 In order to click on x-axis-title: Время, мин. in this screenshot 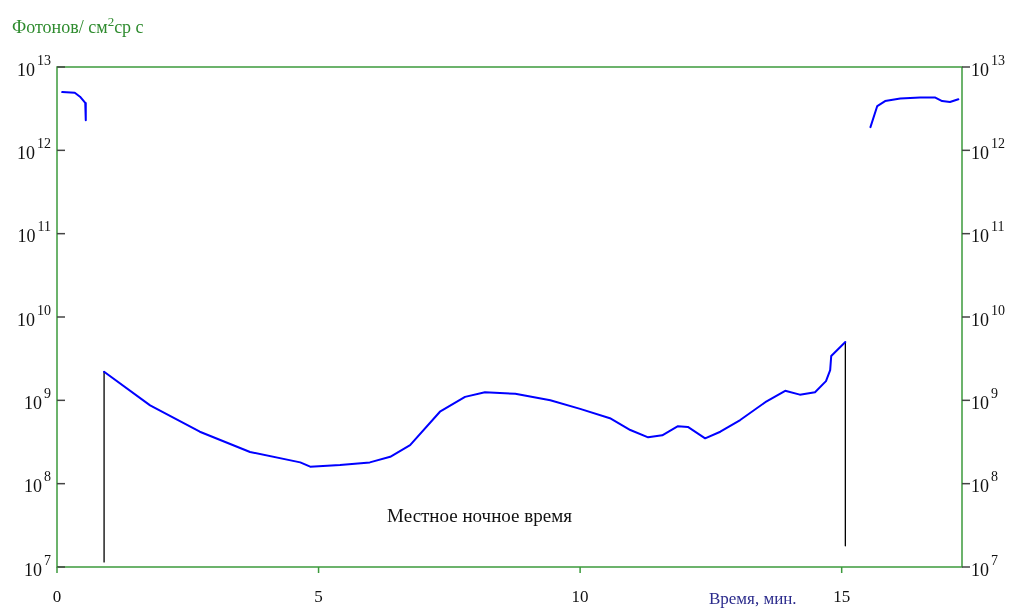, I will do `click(752, 598)`.